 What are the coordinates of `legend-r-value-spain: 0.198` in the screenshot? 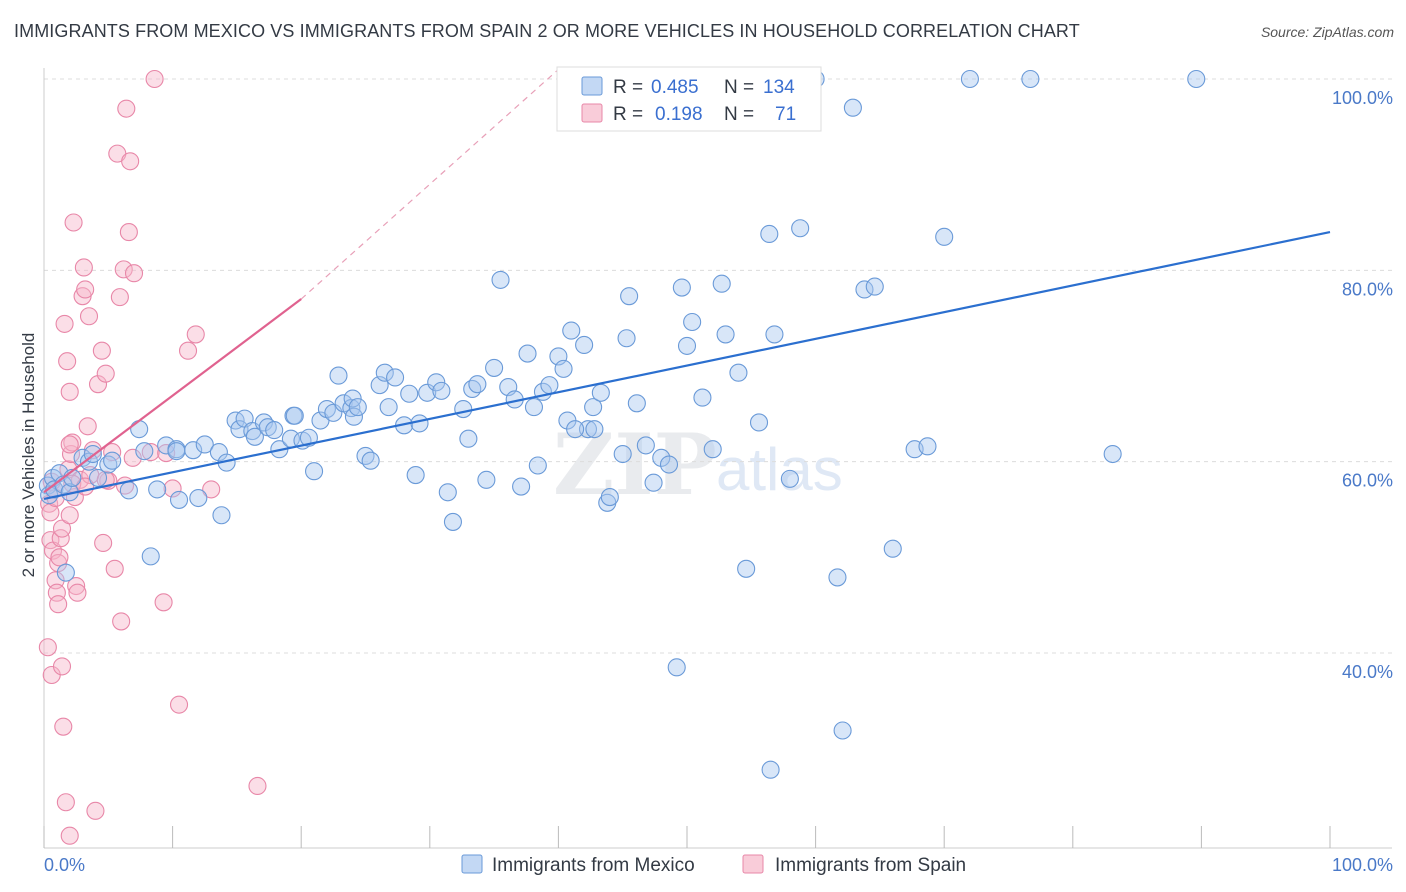 It's located at (679, 114).